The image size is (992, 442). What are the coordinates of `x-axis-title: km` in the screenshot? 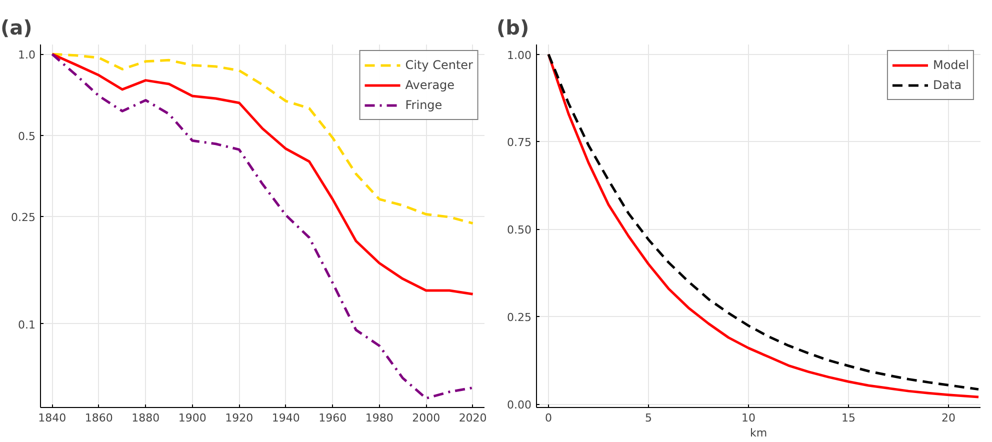 It's located at (759, 433).